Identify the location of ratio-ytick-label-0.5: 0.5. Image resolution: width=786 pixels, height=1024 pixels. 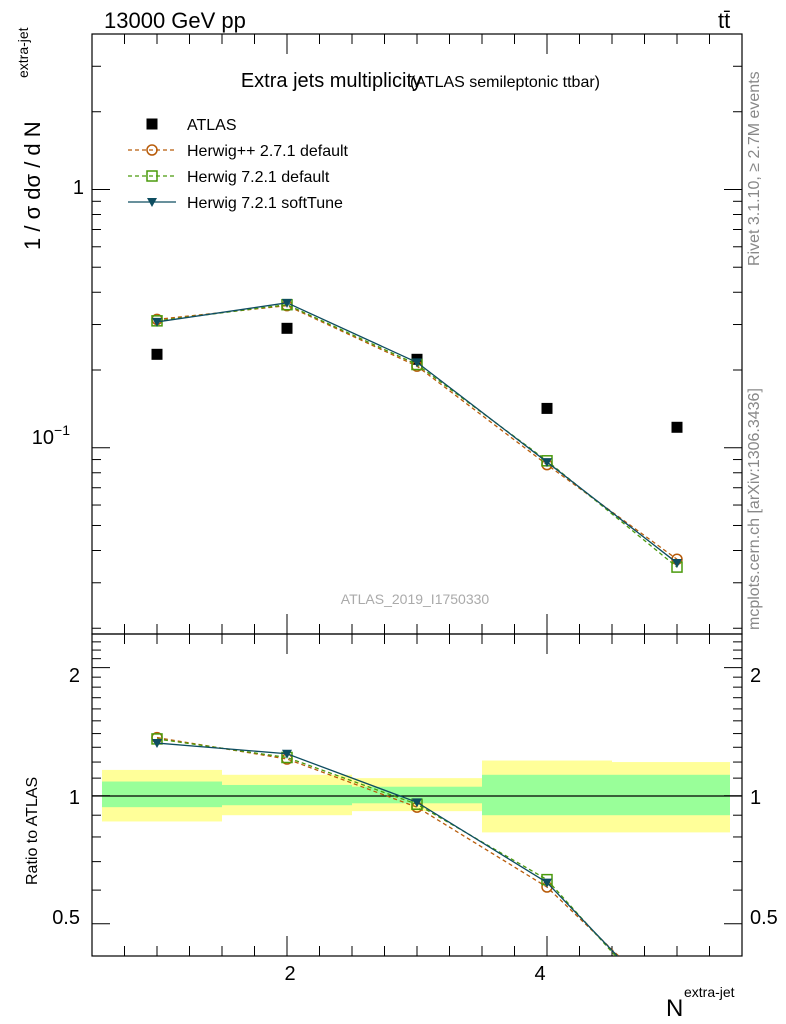
(66, 918).